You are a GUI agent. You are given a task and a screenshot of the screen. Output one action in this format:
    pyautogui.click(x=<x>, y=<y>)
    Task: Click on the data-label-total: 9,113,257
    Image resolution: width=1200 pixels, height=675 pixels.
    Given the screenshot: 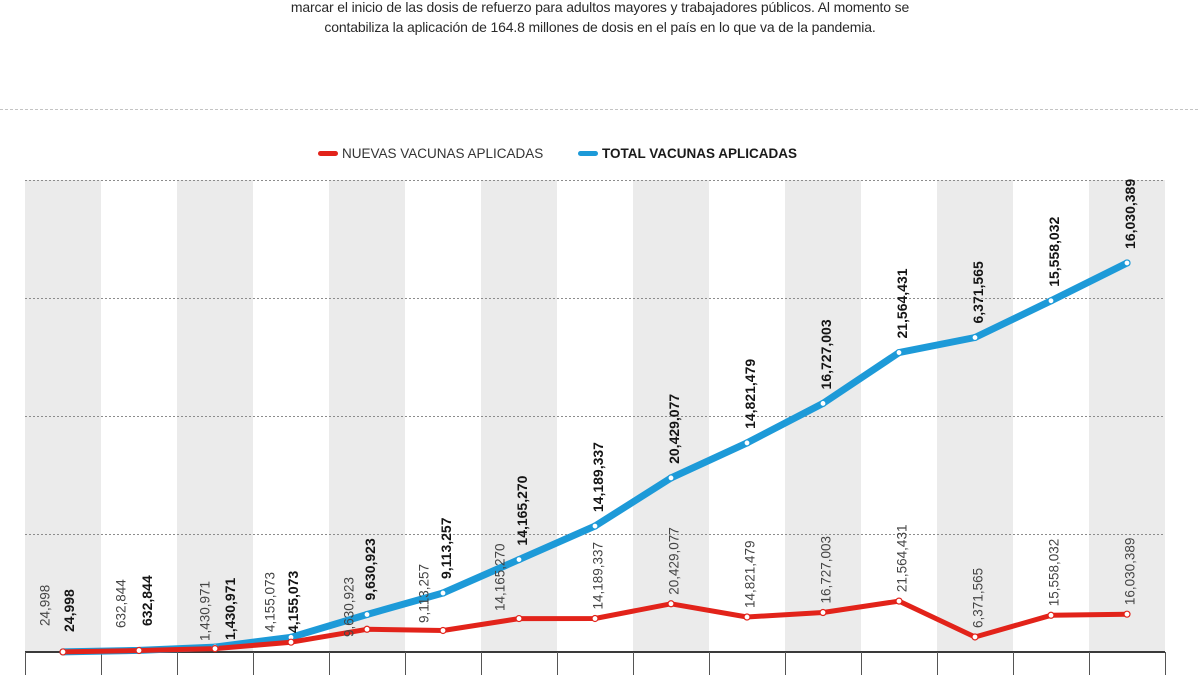 What is the action you would take?
    pyautogui.click(x=446, y=548)
    